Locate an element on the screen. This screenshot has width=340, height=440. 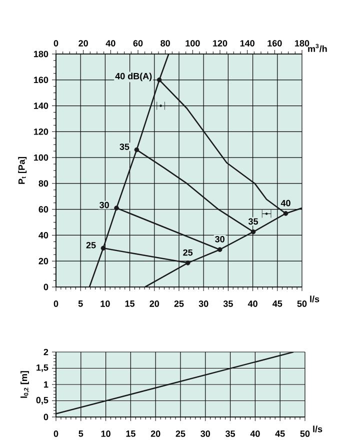
y-tick-label: 140 is located at coordinates (41, 105).